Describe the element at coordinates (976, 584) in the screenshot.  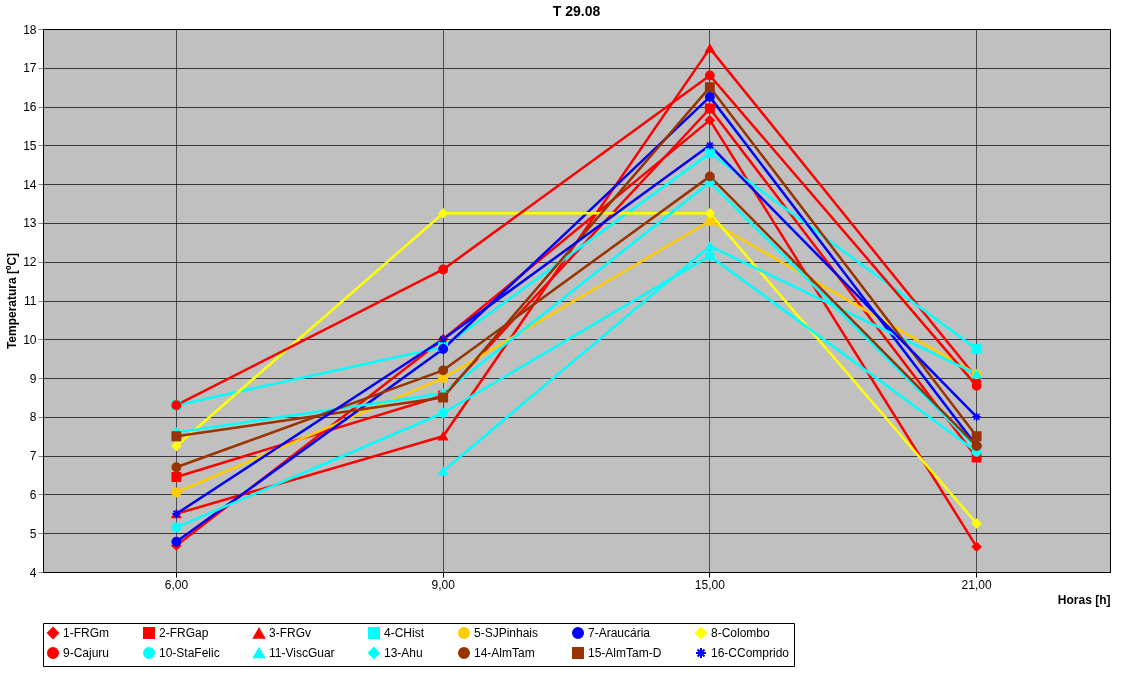
I see `x-tick-label: 21,00` at that location.